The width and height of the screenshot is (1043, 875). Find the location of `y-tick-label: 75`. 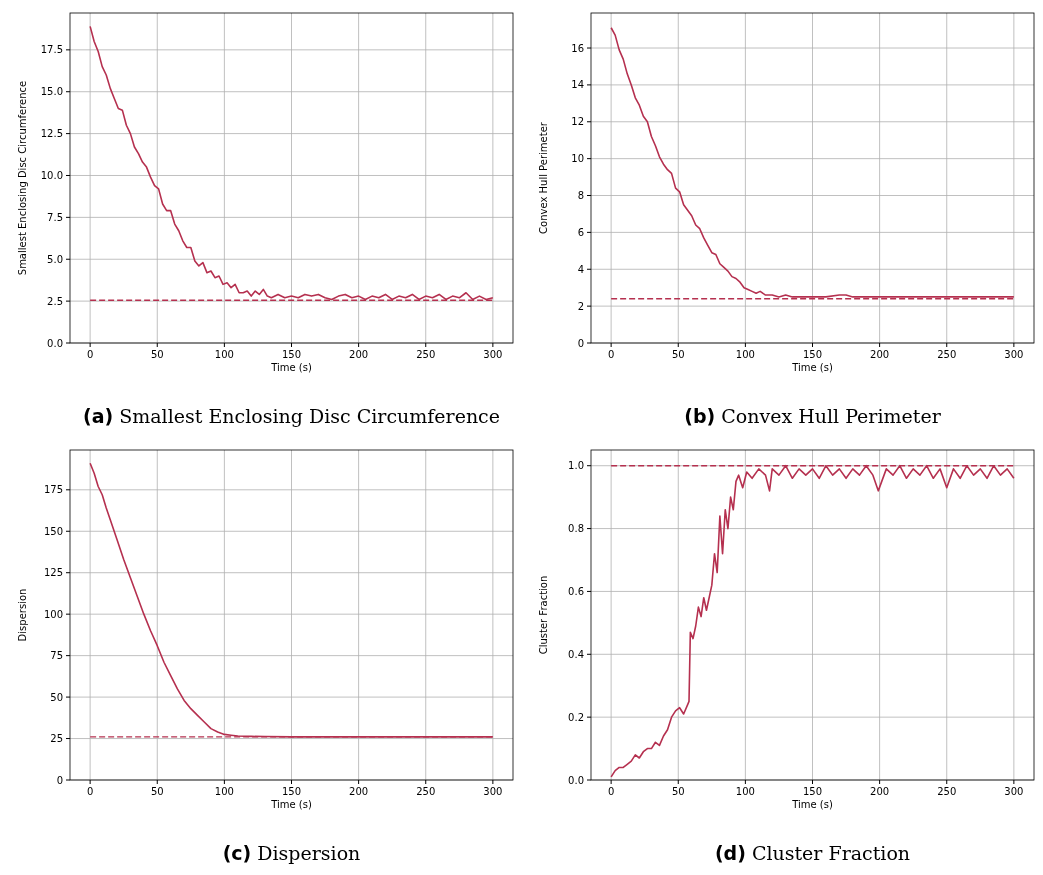

y-tick-label: 75 is located at coordinates (56, 656).